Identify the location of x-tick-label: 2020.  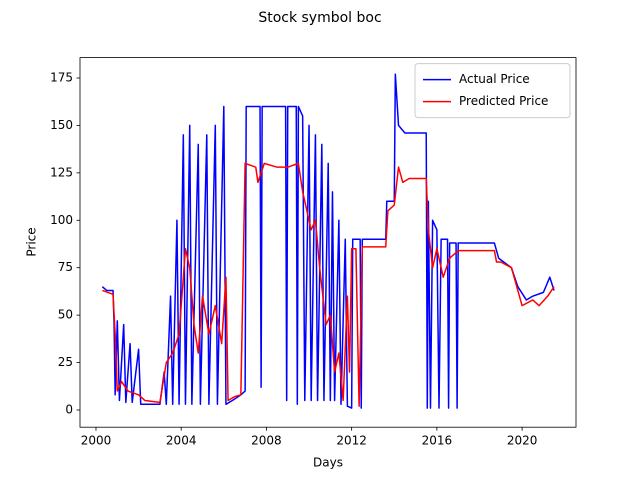
(522, 441).